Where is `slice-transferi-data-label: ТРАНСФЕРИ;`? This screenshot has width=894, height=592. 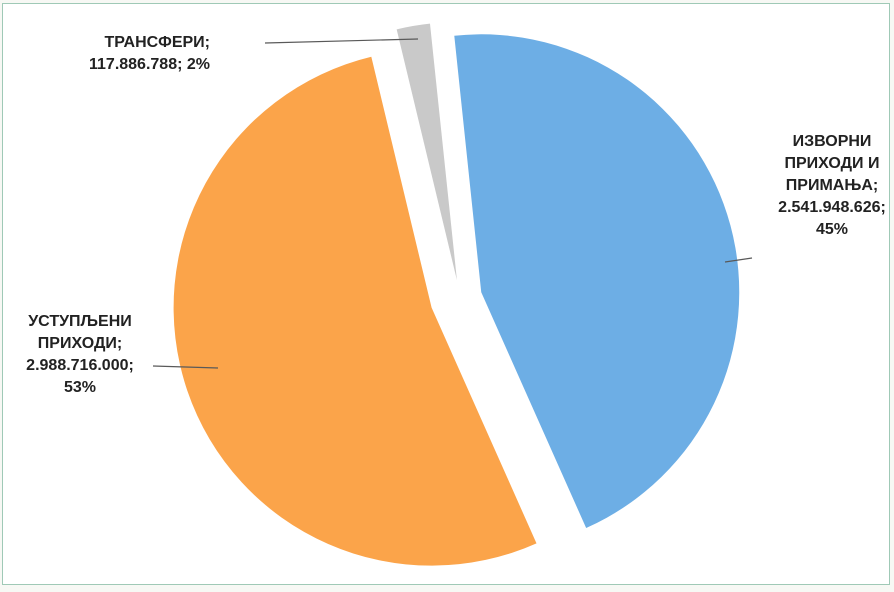 slice-transferi-data-label: ТРАНСФЕРИ; is located at coordinates (157, 42).